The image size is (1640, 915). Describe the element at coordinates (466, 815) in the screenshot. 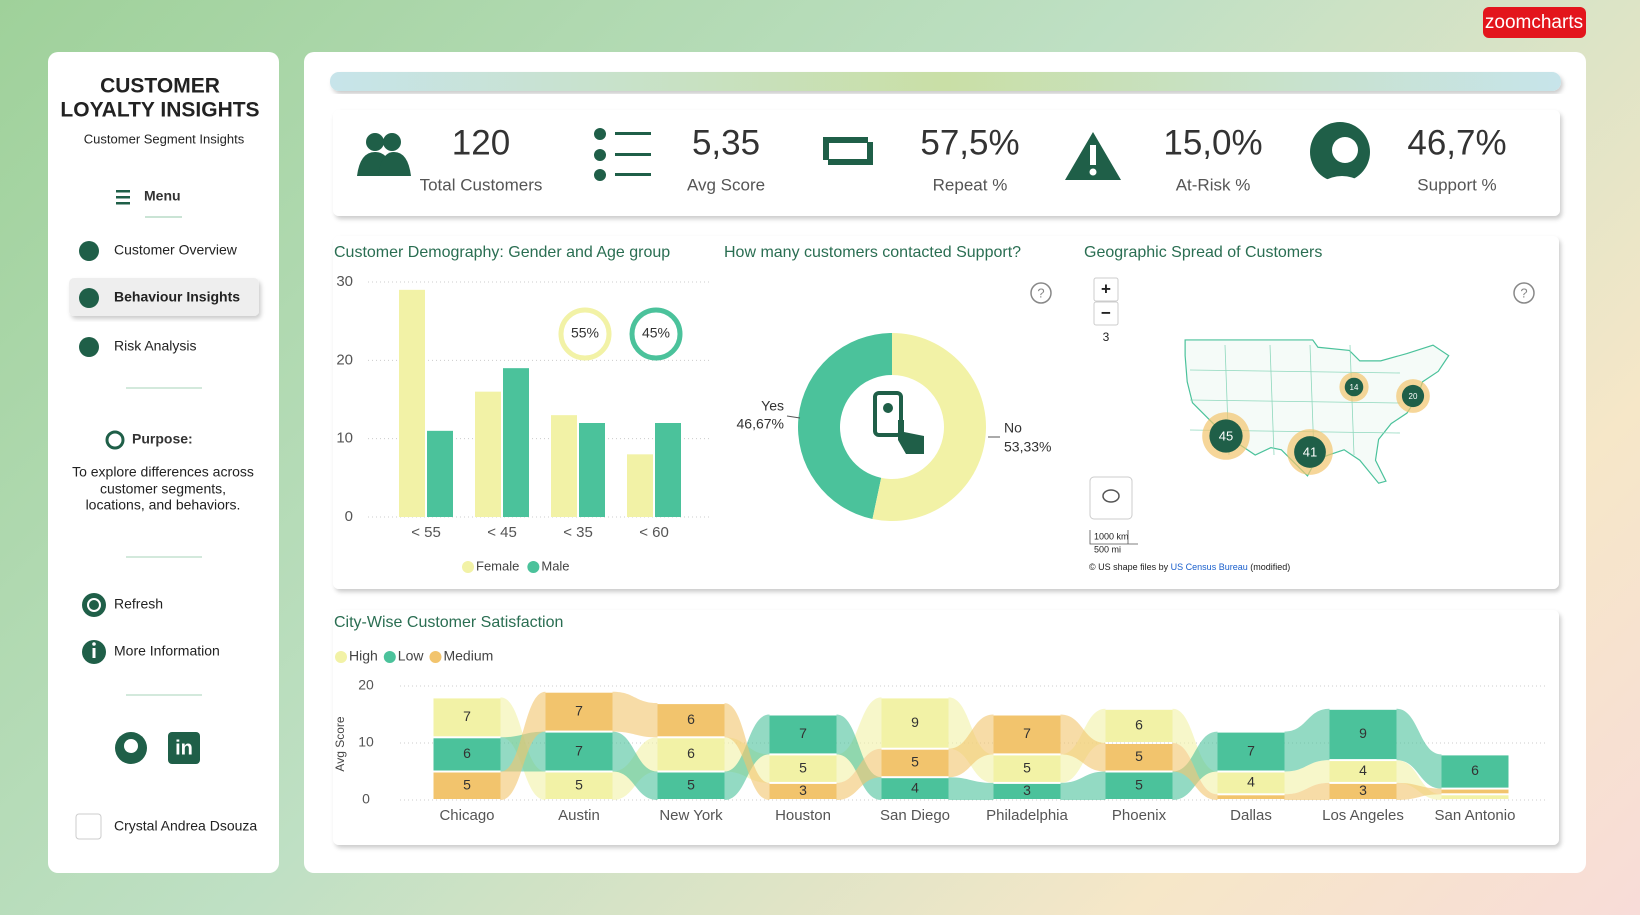

I see `x-tick-label: Chicago` at that location.